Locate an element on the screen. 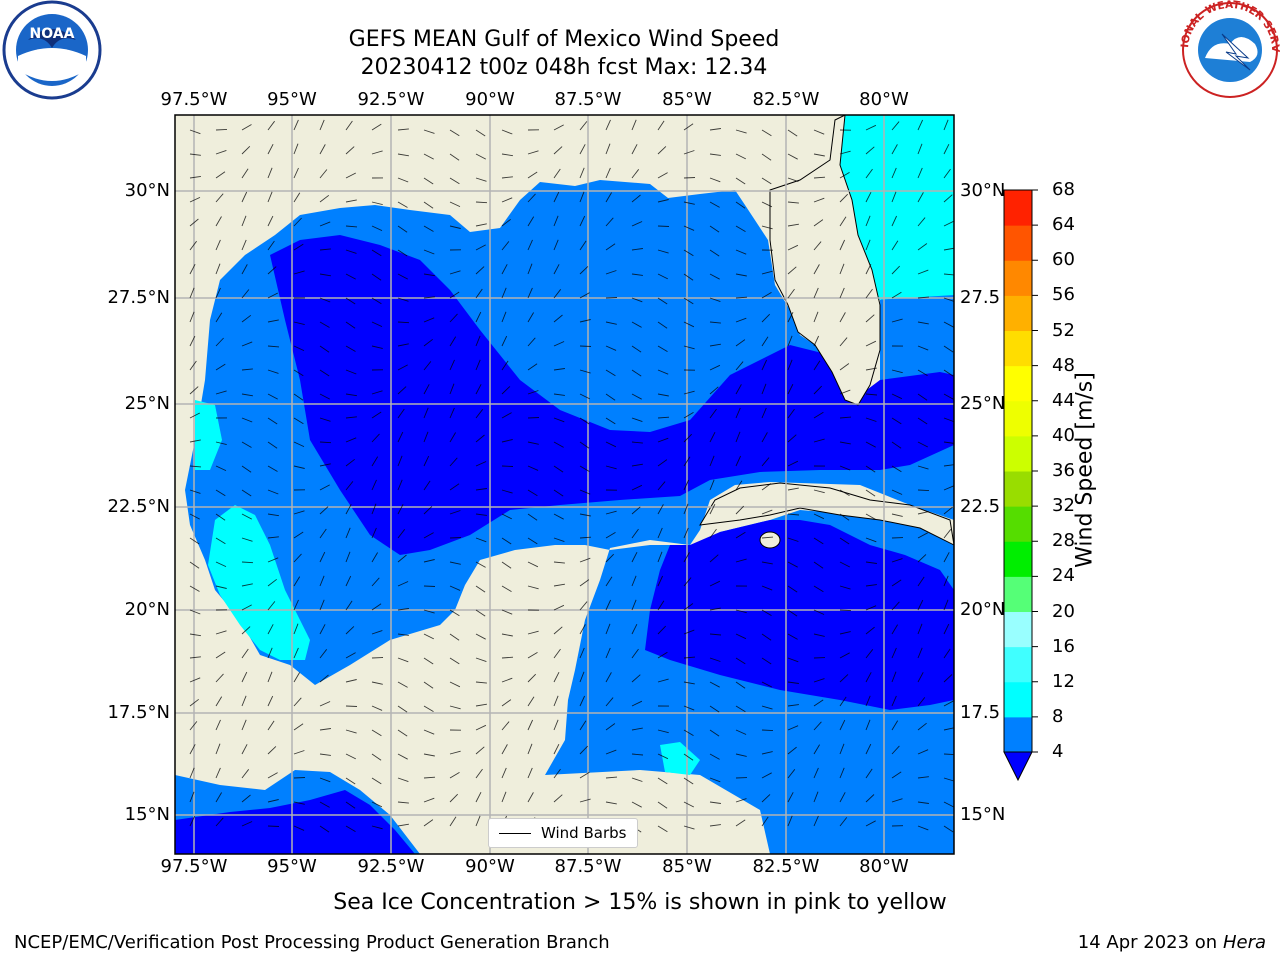 The image size is (1280, 960). lat-label-left-1: 27.5°N is located at coordinates (138, 297).